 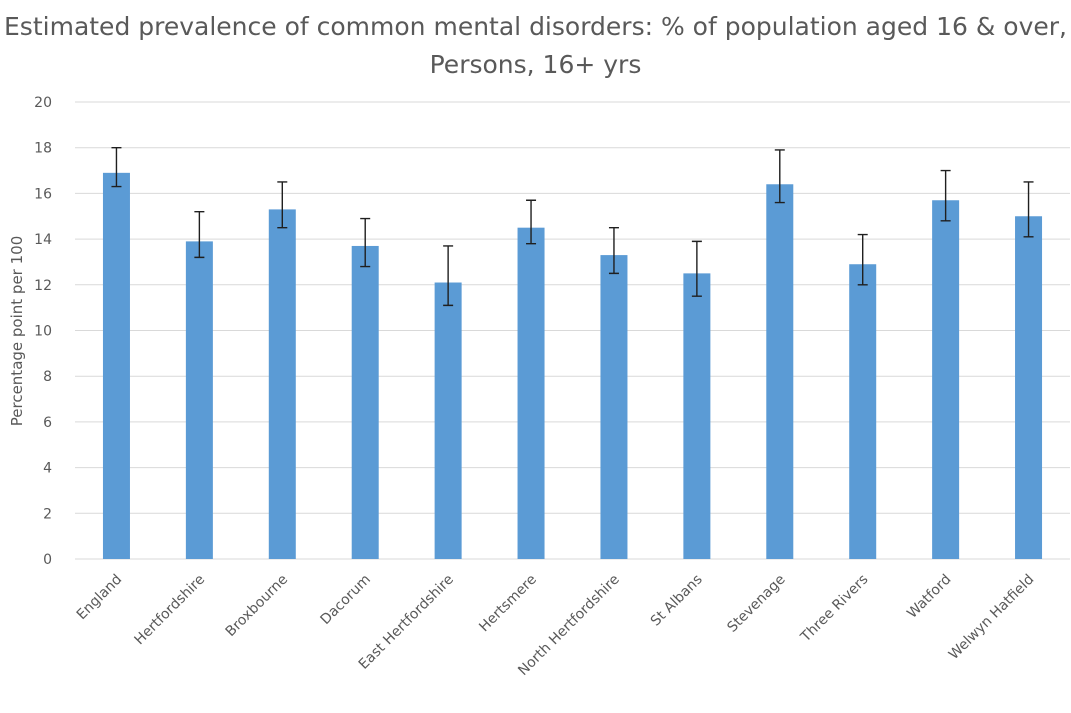 What do you see at coordinates (170, 610) in the screenshot?
I see `x-tick-label: Hertfordshire` at bounding box center [170, 610].